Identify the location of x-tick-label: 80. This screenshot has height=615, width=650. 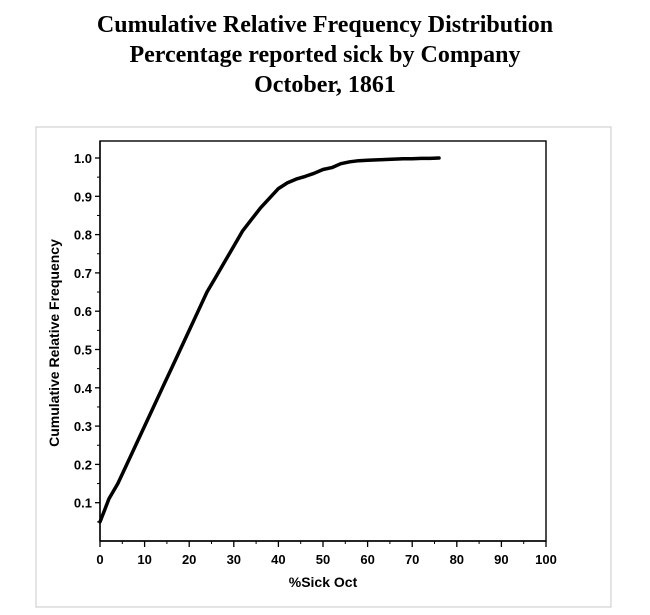
(457, 559).